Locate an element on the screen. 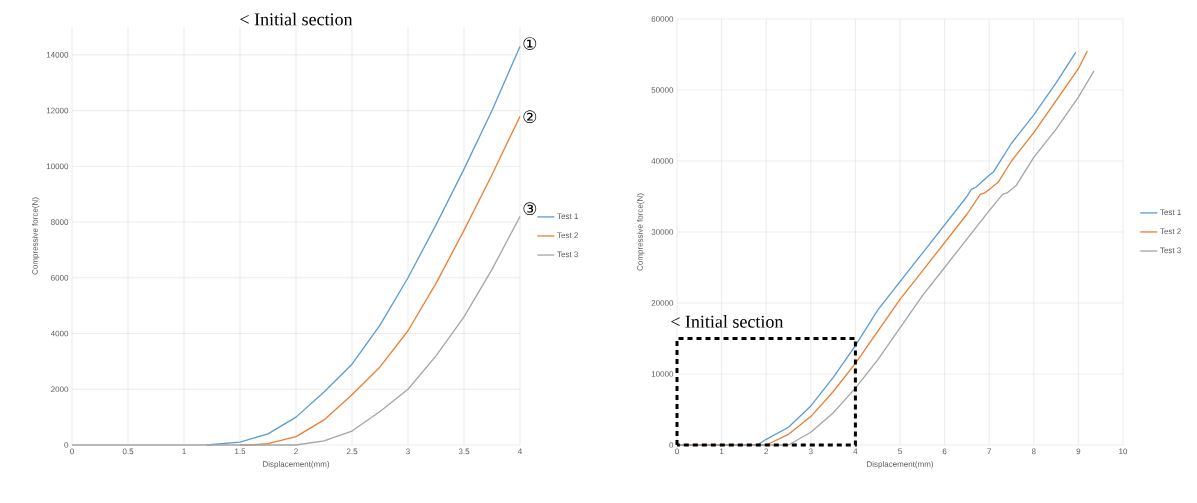  x-tick-label: 1.5 is located at coordinates (240, 451).